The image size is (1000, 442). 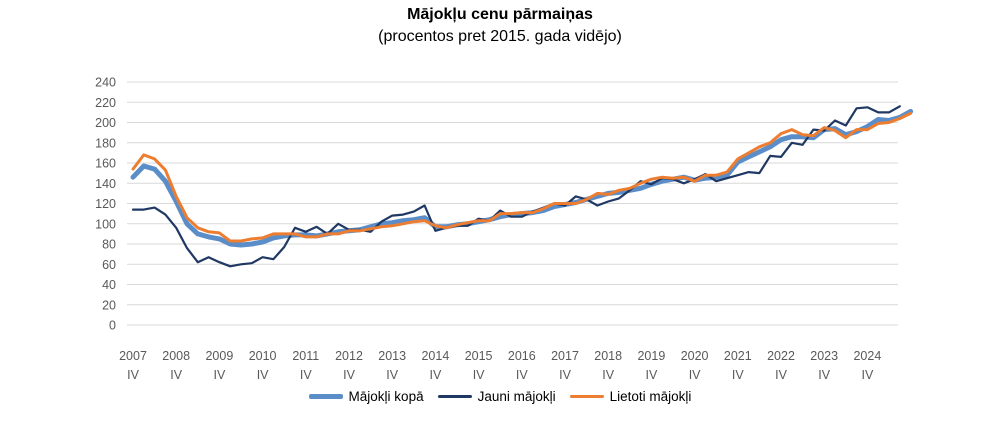 What do you see at coordinates (349, 356) in the screenshot?
I see `x-tick-label-year: 2012` at bounding box center [349, 356].